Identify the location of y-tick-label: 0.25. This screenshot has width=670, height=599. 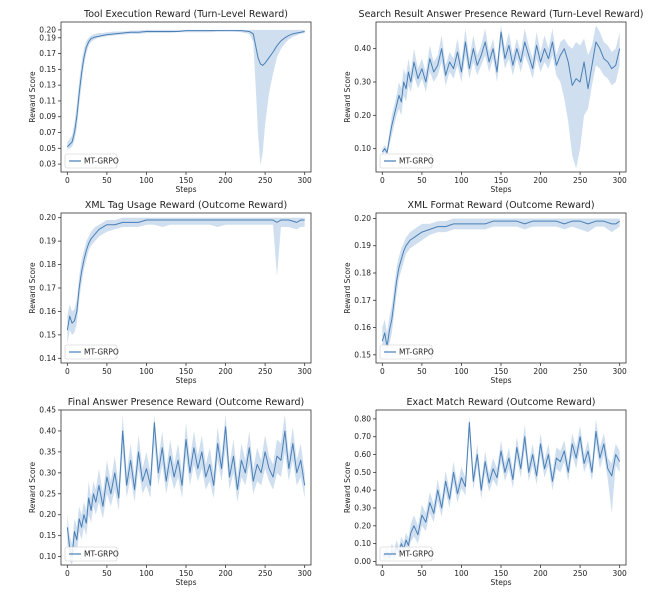
(47, 493).